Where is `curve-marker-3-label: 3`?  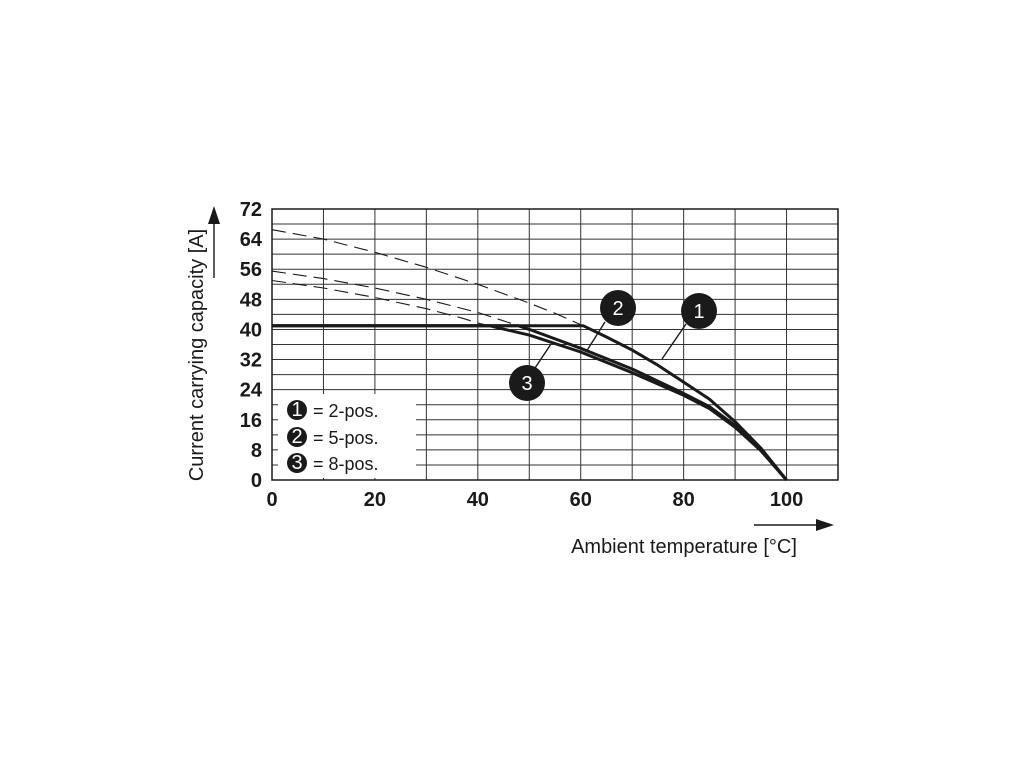 curve-marker-3-label: 3 is located at coordinates (526, 384).